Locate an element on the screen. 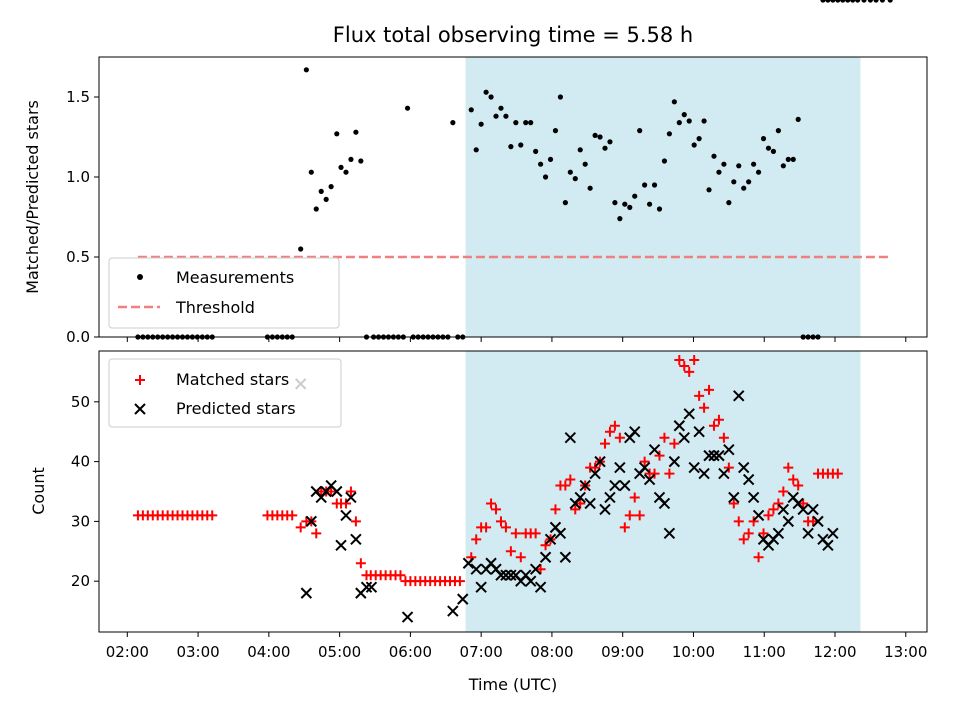 Image resolution: width=960 pixels, height=720 pixels. bottom-y-tick-label: 30 is located at coordinates (80, 521).